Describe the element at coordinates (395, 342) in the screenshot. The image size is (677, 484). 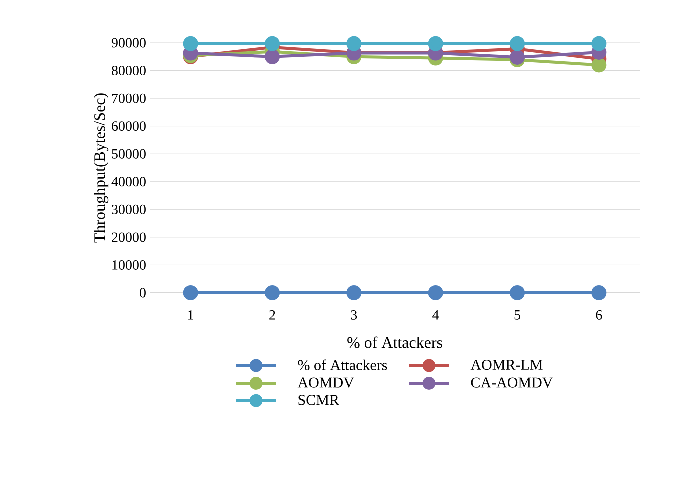
I see `x-axis-title: % of Attackers` at that location.